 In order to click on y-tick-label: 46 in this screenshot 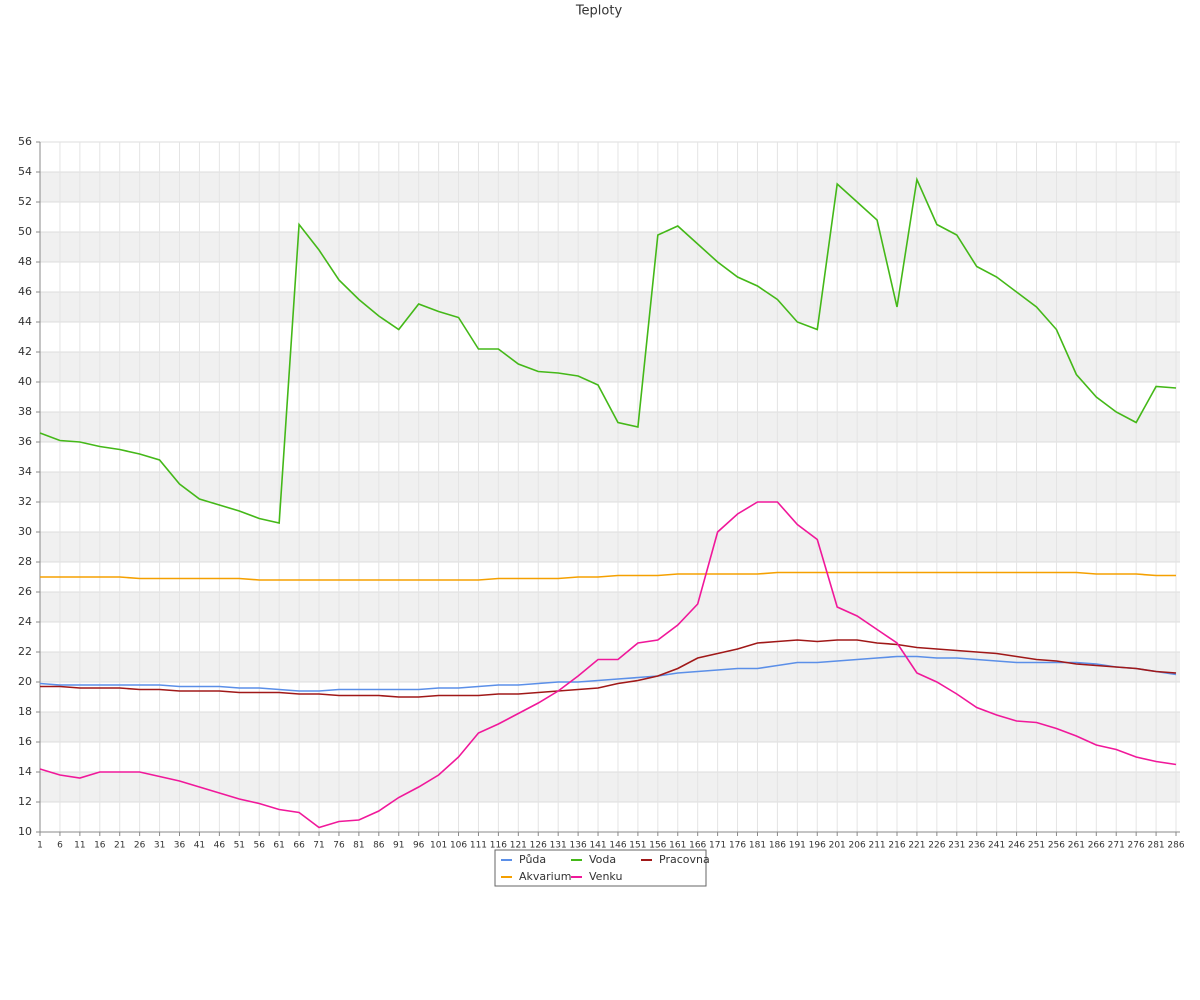, I will do `click(25, 291)`.